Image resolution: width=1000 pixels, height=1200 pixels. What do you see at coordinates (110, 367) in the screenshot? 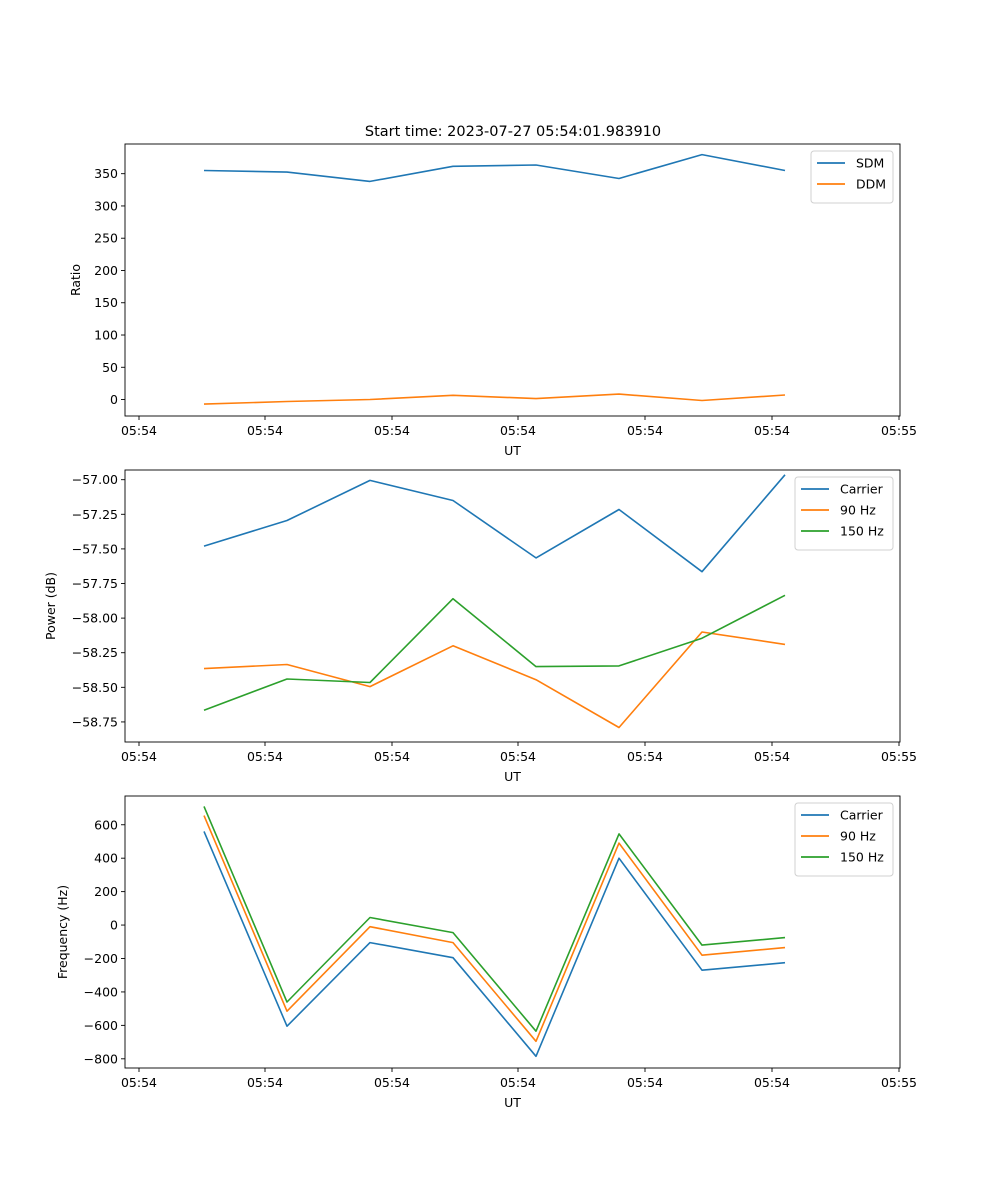
I see `y-tick-label: 50` at bounding box center [110, 367].